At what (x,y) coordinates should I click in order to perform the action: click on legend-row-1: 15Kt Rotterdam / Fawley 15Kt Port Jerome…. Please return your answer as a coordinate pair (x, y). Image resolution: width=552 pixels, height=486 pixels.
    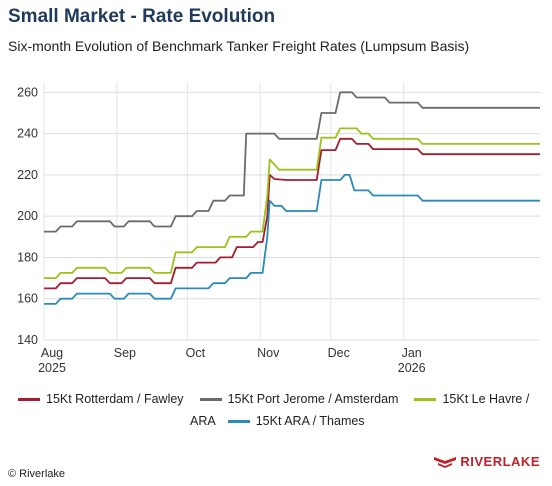
    Looking at the image, I should click on (281, 399).